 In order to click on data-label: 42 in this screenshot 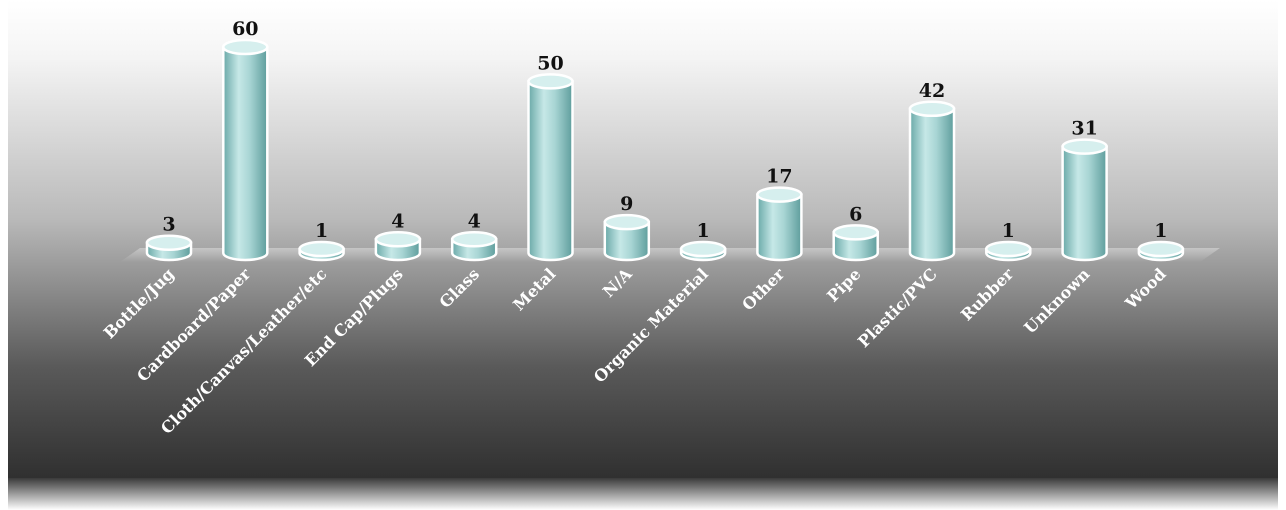, I will do `click(932, 91)`.